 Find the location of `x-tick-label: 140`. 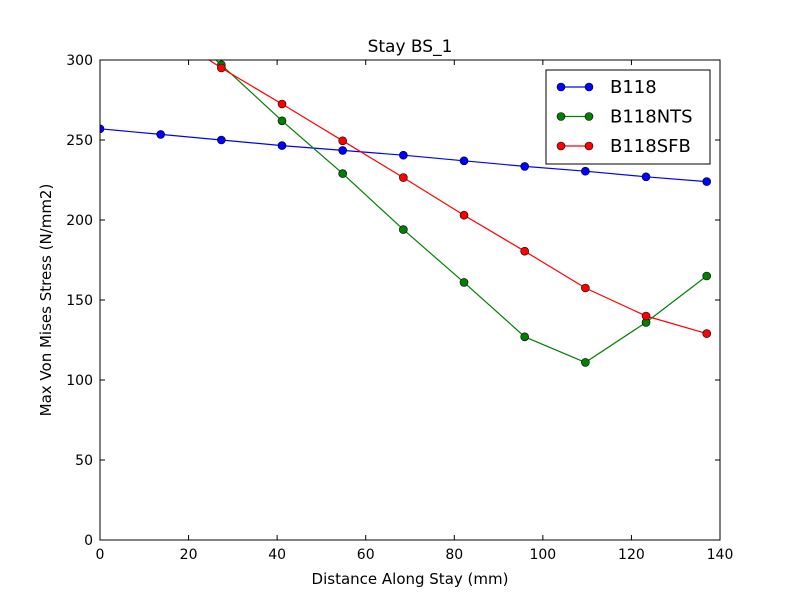

x-tick-label: 140 is located at coordinates (720, 555).